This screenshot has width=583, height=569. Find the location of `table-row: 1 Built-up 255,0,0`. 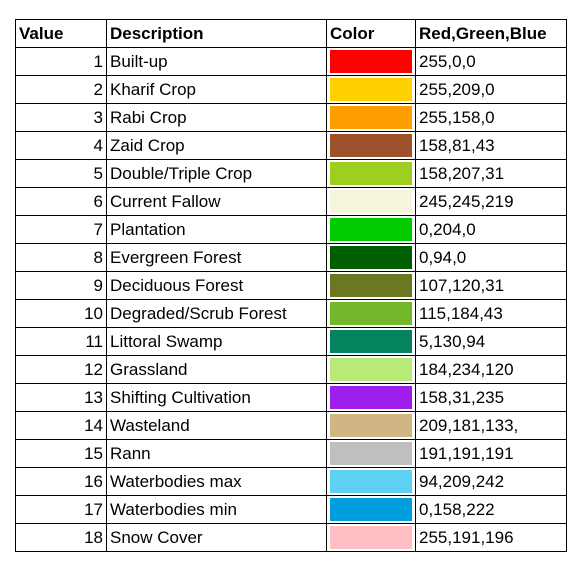

table-row: 1 Built-up 255,0,0 is located at coordinates (291, 61).